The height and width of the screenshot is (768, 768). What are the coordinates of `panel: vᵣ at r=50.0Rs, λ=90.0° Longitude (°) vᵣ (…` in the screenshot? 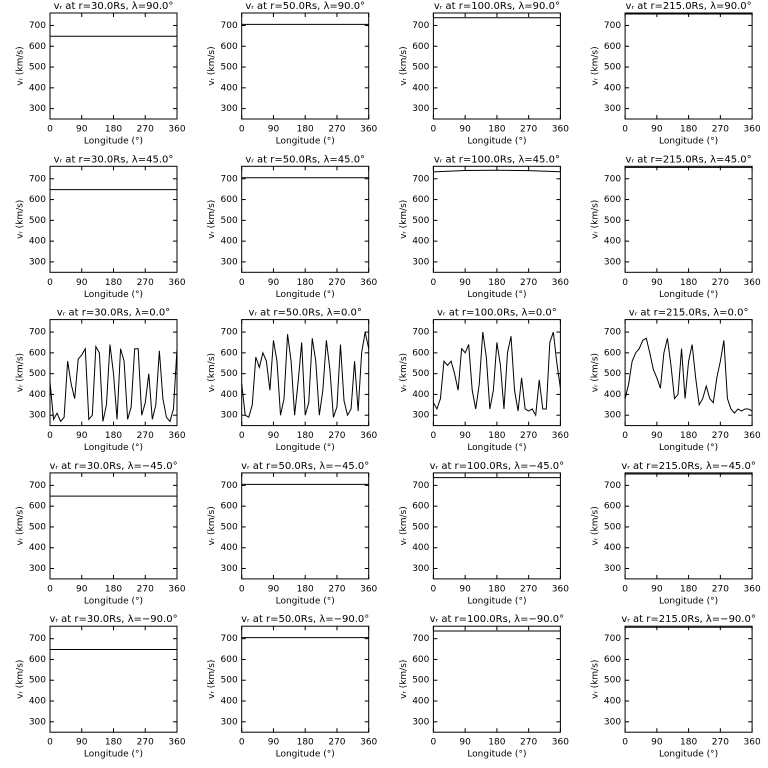 It's located at (292, 74).